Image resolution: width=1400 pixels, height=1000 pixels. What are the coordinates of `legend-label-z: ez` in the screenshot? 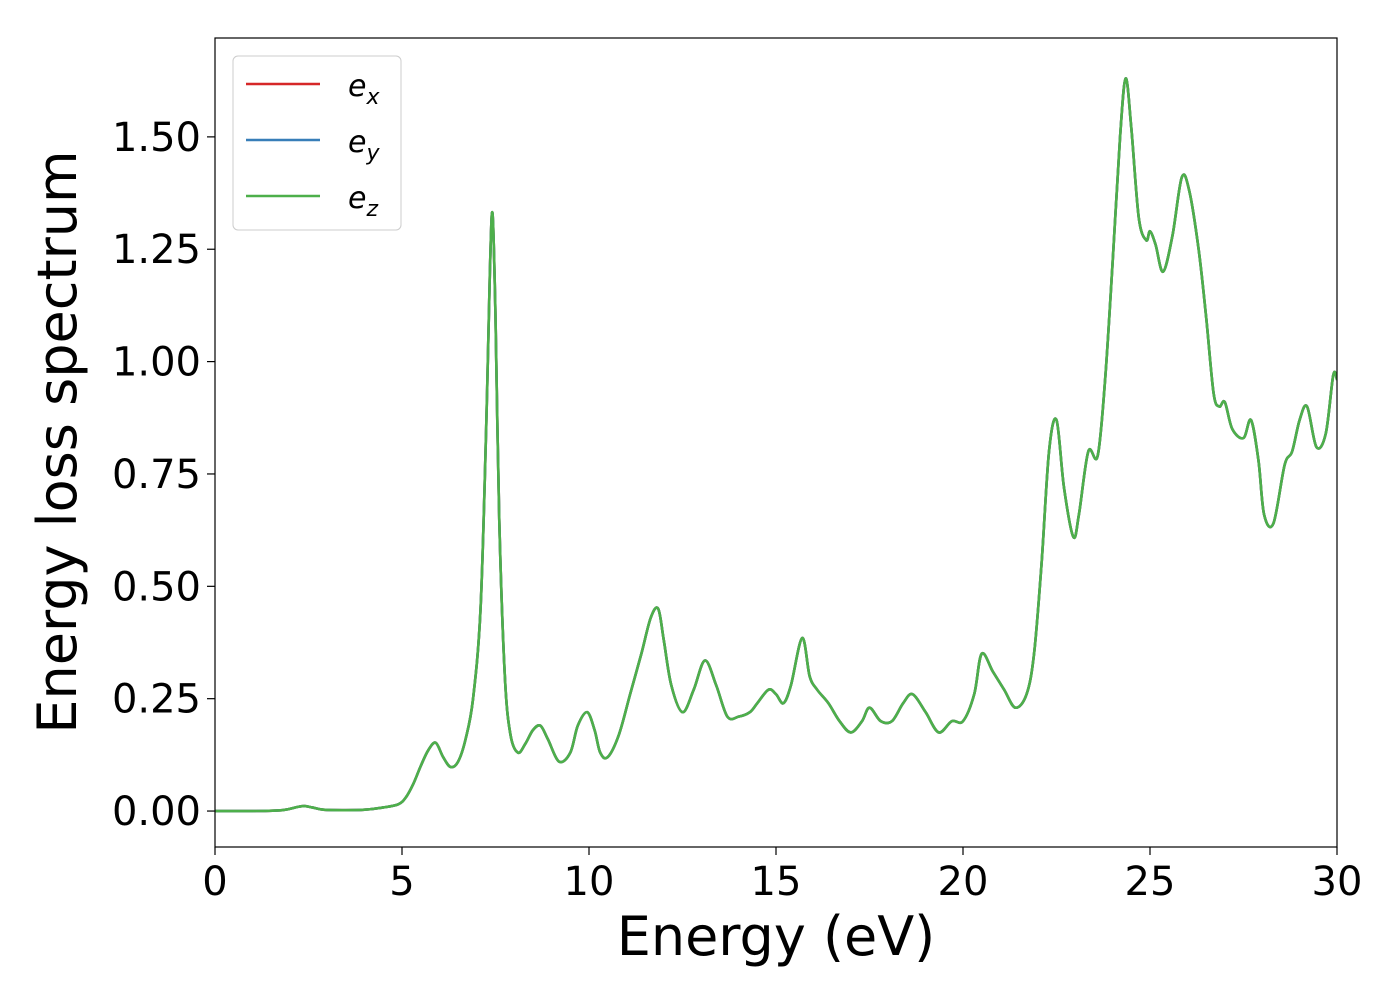 It's located at (363, 201).